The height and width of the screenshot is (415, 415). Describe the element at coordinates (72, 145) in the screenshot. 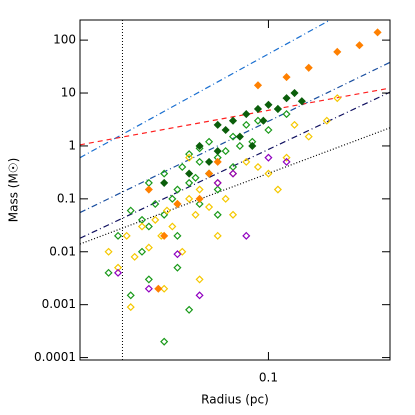

I see `y-tick-label: 1` at that location.